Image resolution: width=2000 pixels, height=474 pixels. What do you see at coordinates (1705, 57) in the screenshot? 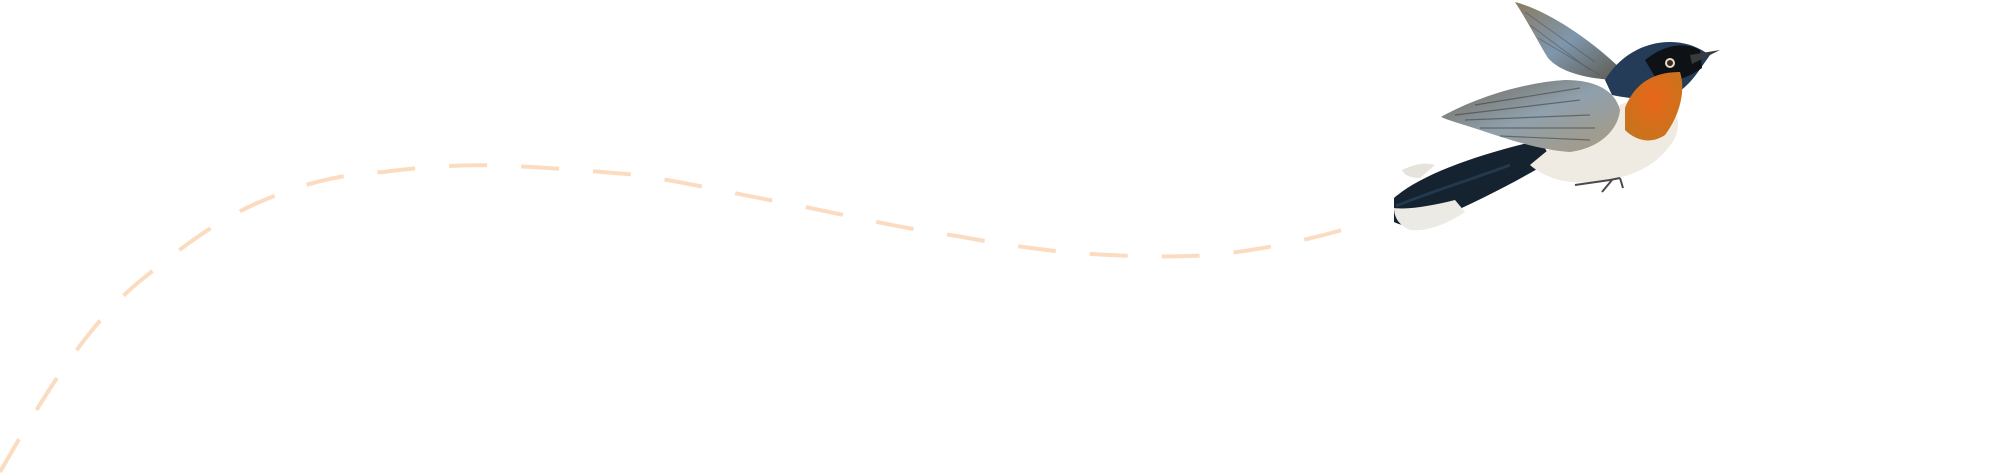
I see `bird-beak` at bounding box center [1705, 57].